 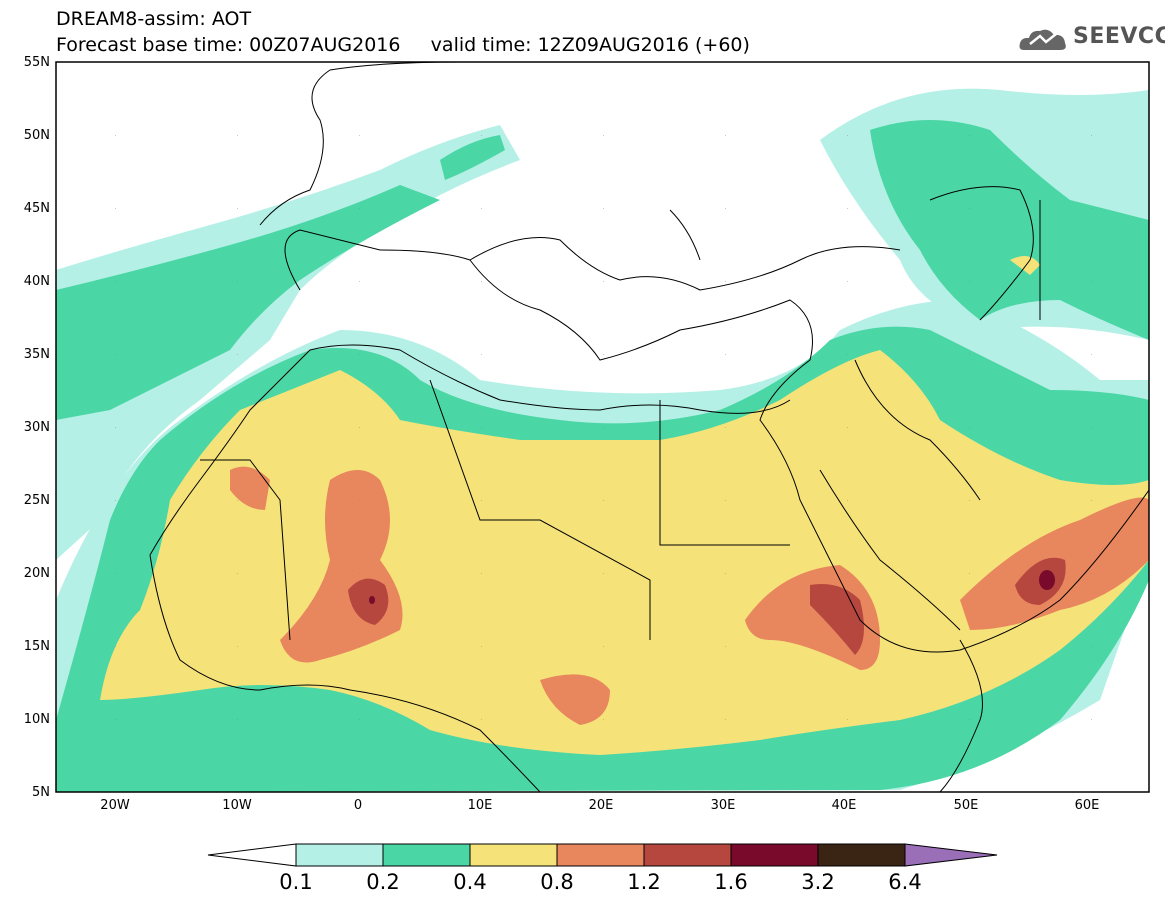 What do you see at coordinates (36, 354) in the screenshot?
I see `lat-label-35n: 35N` at bounding box center [36, 354].